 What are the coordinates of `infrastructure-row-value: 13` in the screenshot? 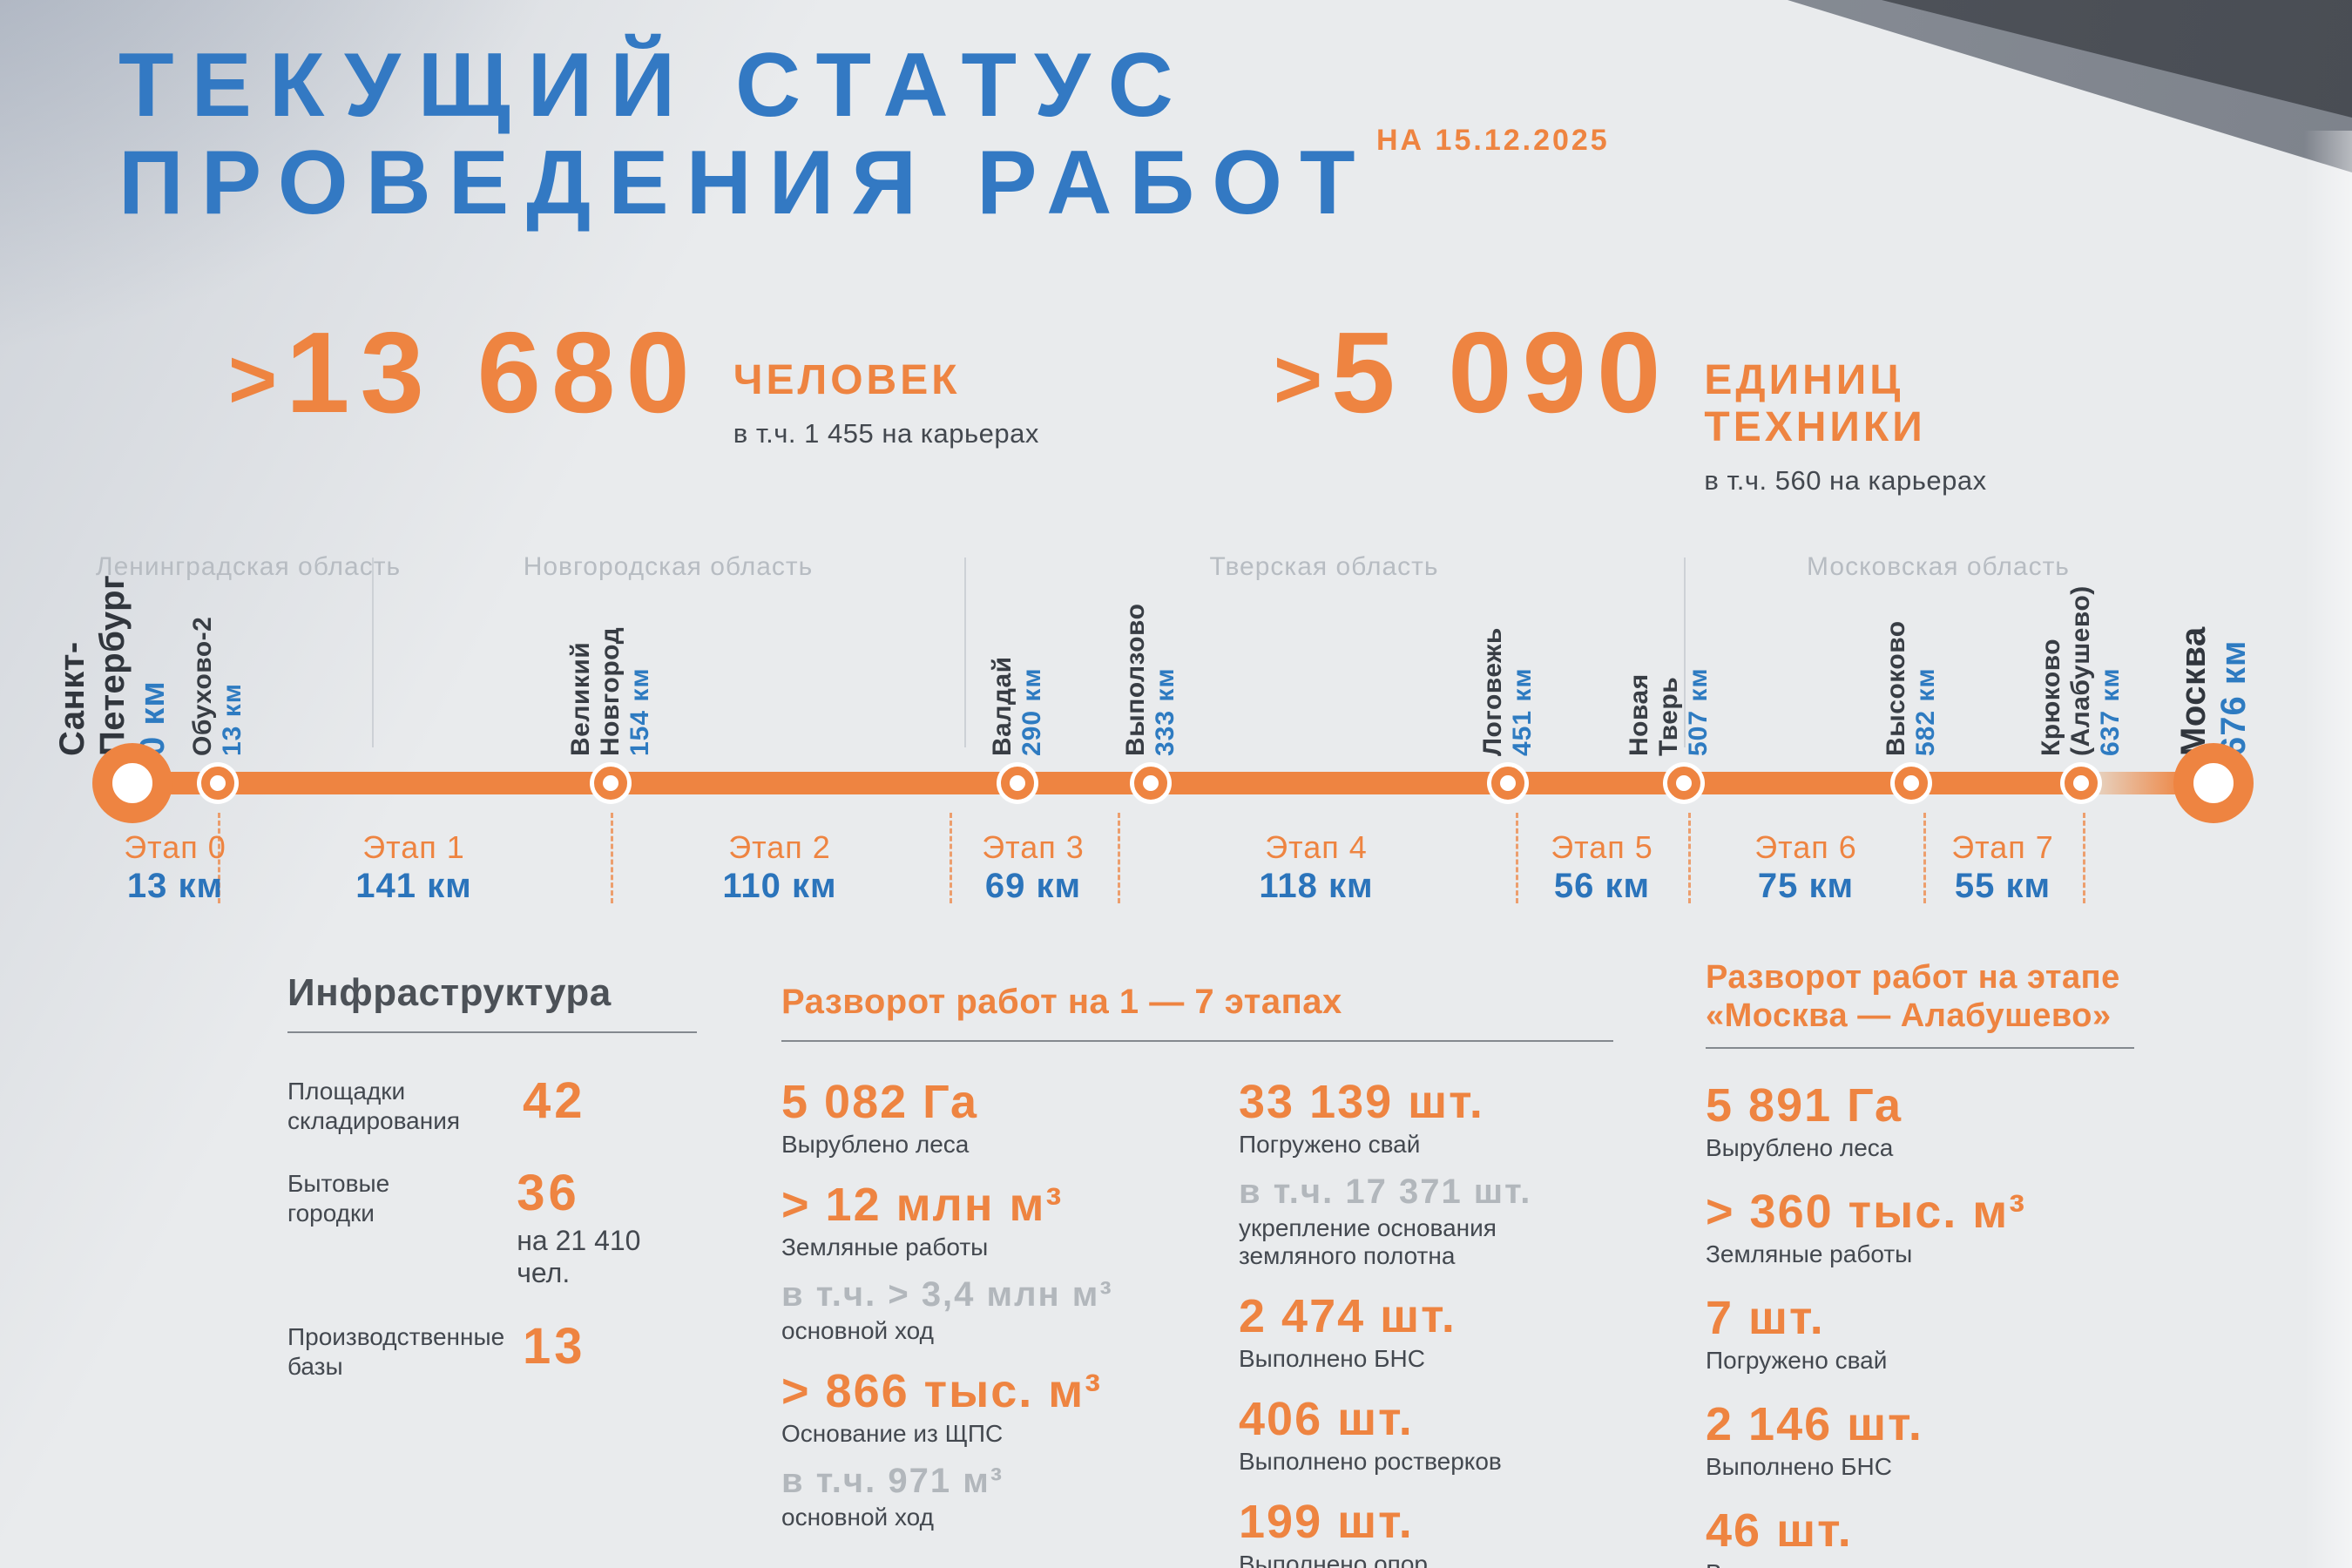 It's located at (554, 1346).